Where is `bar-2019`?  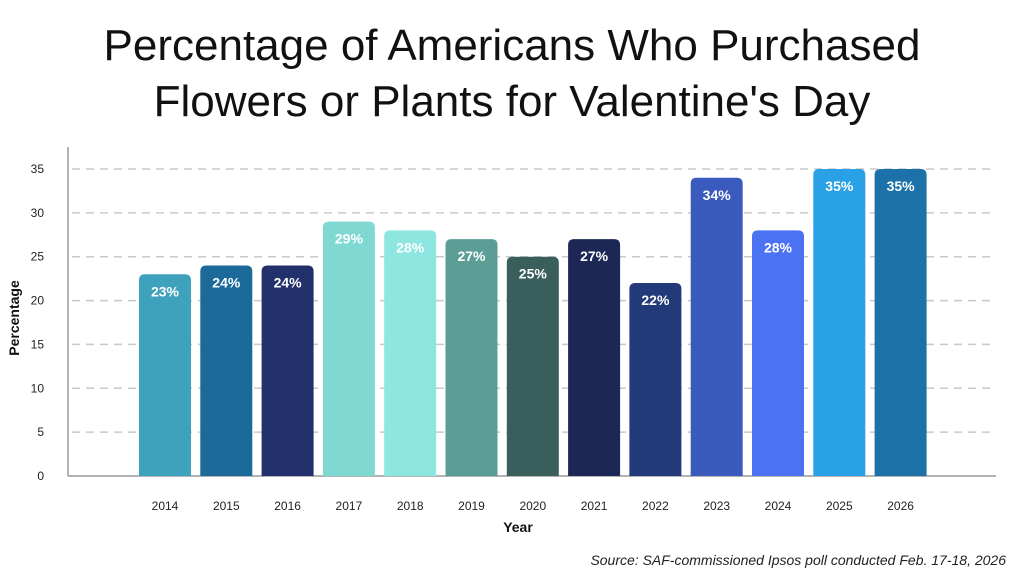
bar-2019 is located at coordinates (471, 357).